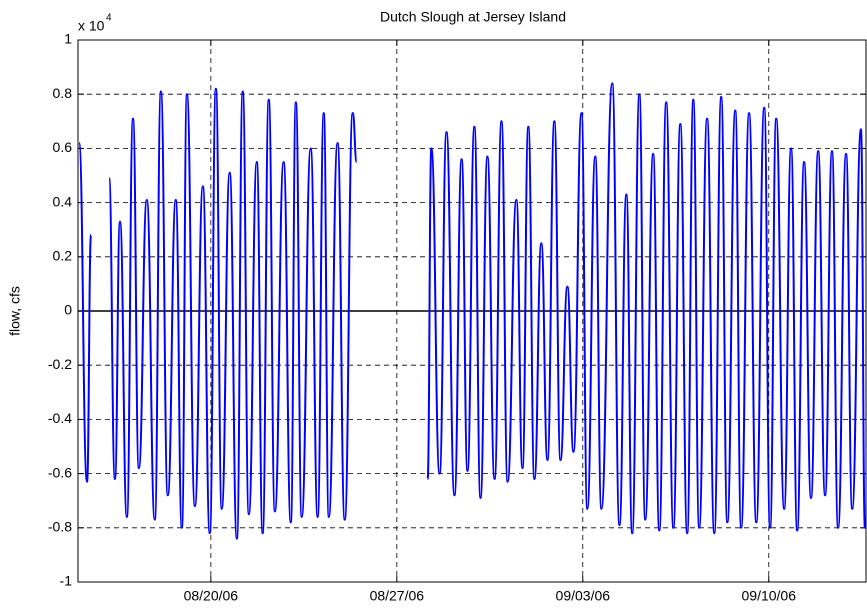 The height and width of the screenshot is (609, 867). I want to click on y-tick-label: -0.8, so click(60, 527).